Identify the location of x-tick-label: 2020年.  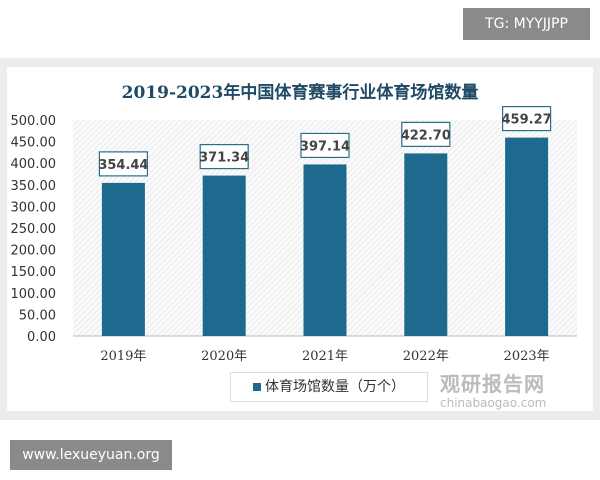
(224, 356).